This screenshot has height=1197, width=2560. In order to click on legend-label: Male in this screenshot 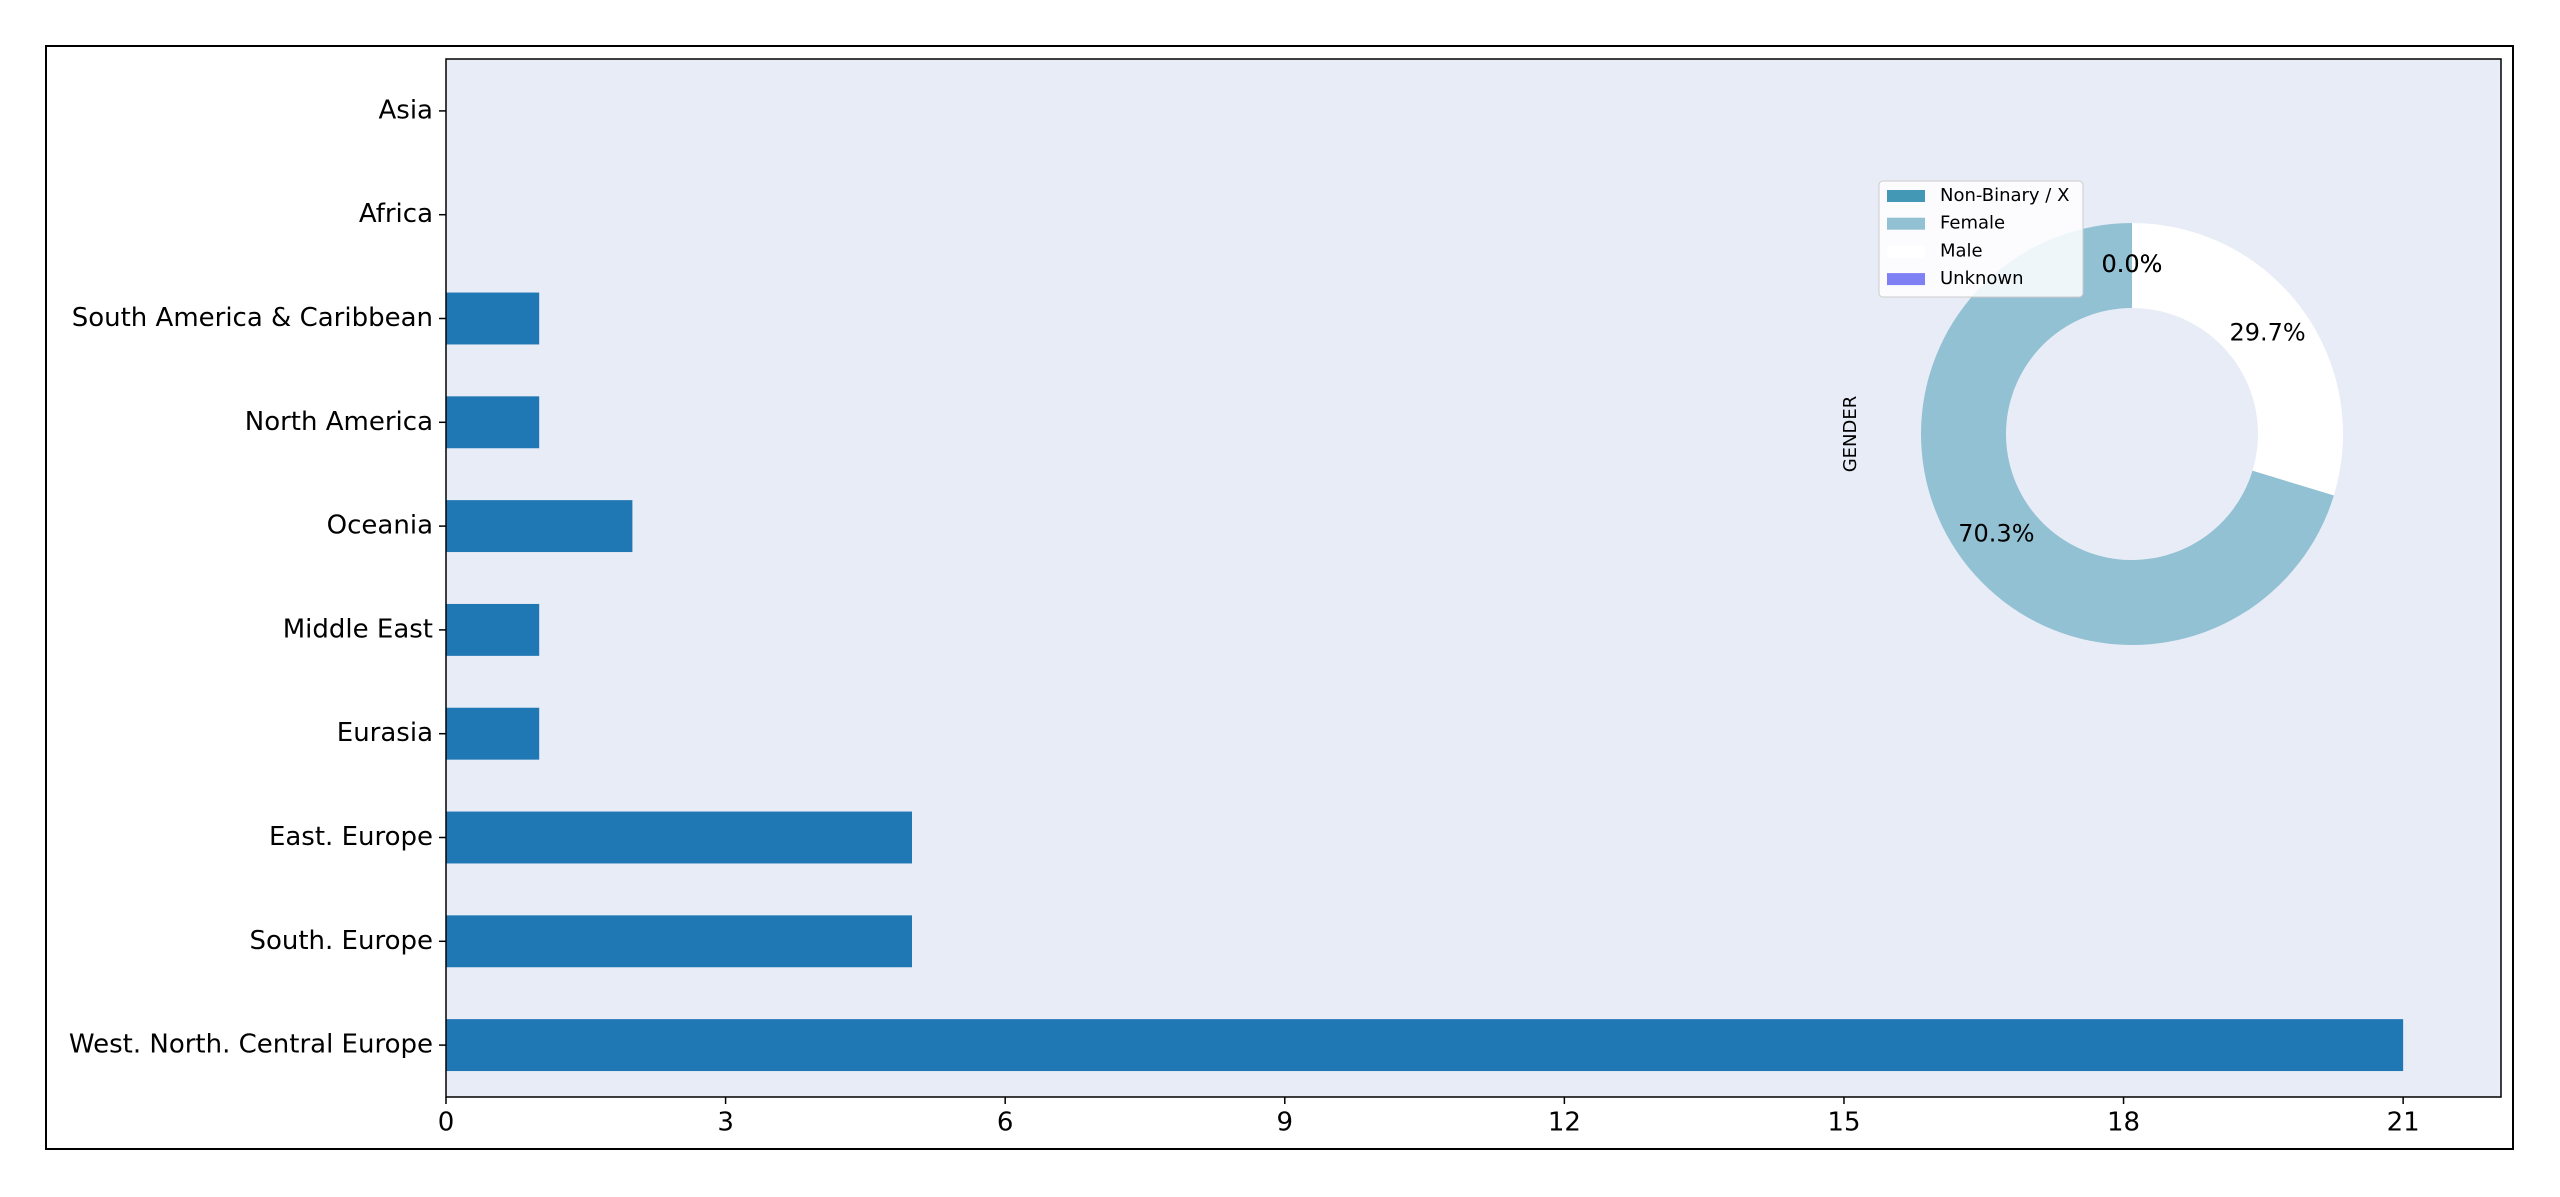, I will do `click(1961, 250)`.